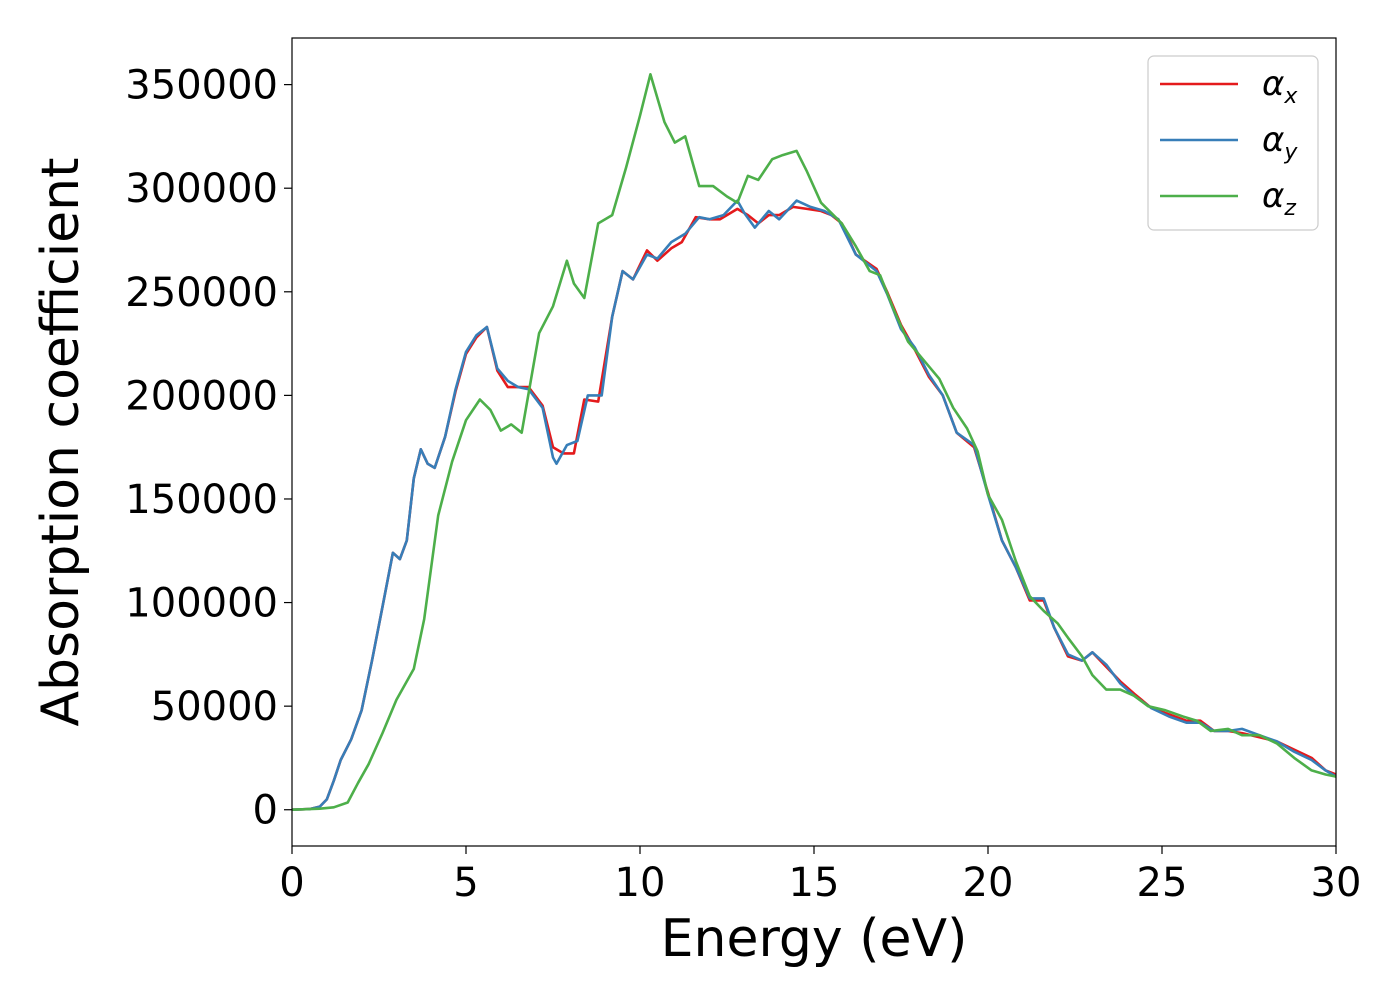 The image size is (1400, 1000). I want to click on legend-label-alpha-y: αy, so click(1280, 142).